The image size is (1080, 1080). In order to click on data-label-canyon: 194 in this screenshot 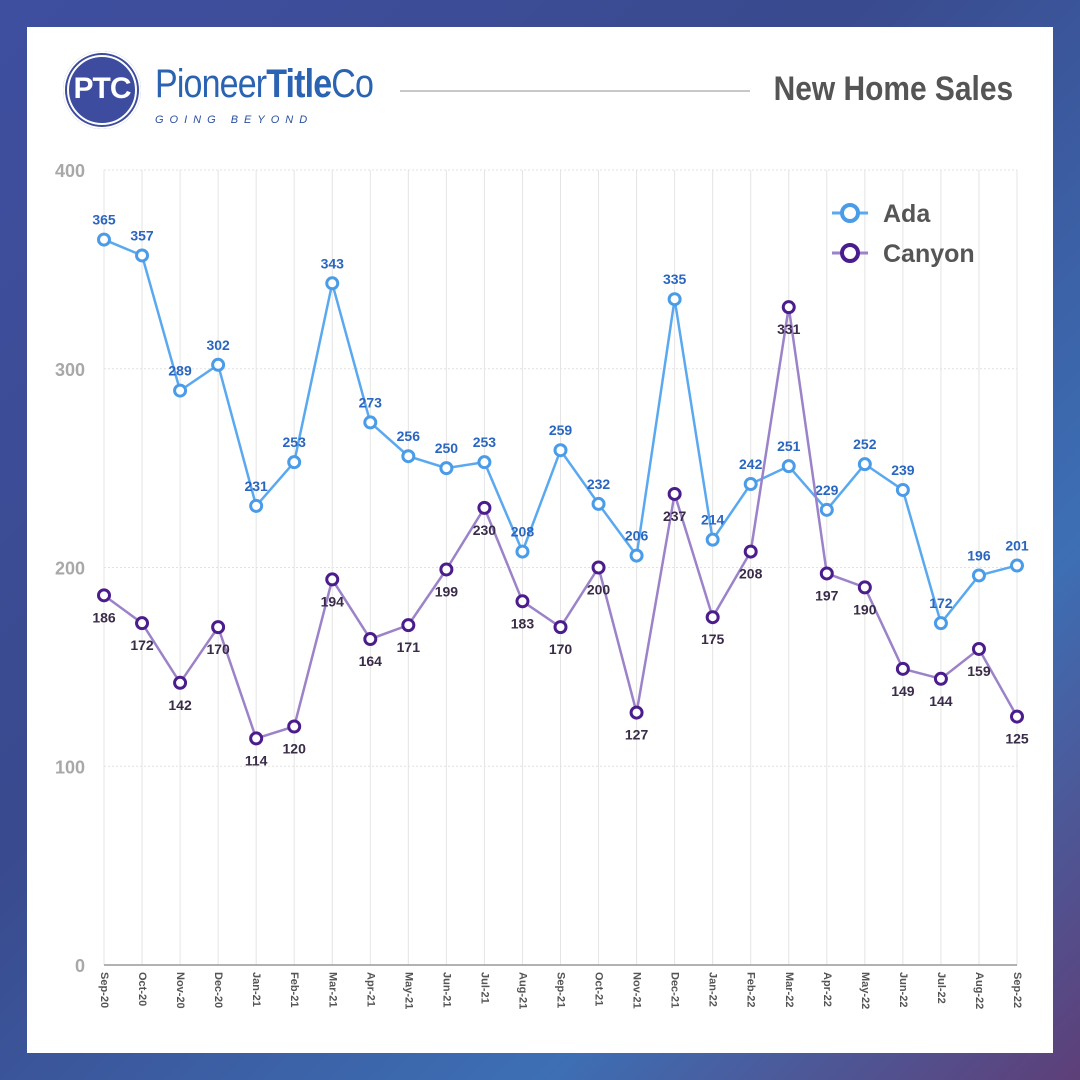, I will do `click(333, 601)`.